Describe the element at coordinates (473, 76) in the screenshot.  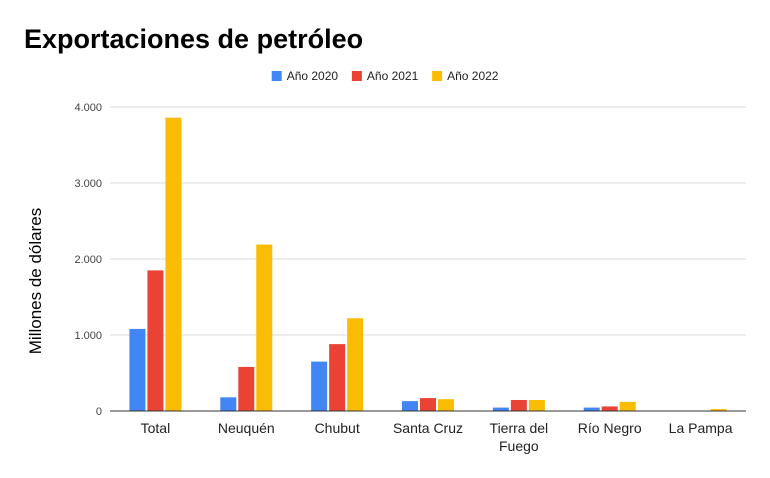
I see `legend-label: Año 2022` at that location.